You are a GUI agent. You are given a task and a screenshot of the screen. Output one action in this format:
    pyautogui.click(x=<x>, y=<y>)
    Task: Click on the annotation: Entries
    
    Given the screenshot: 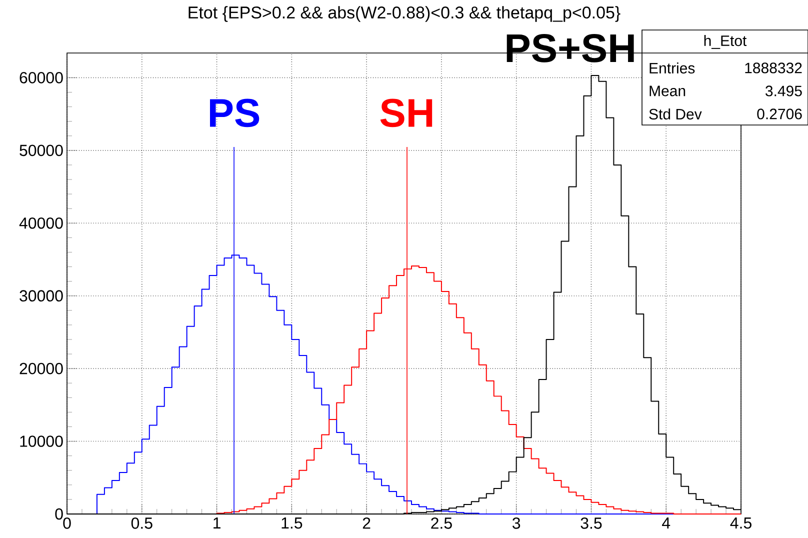 What is the action you would take?
    pyautogui.click(x=672, y=68)
    